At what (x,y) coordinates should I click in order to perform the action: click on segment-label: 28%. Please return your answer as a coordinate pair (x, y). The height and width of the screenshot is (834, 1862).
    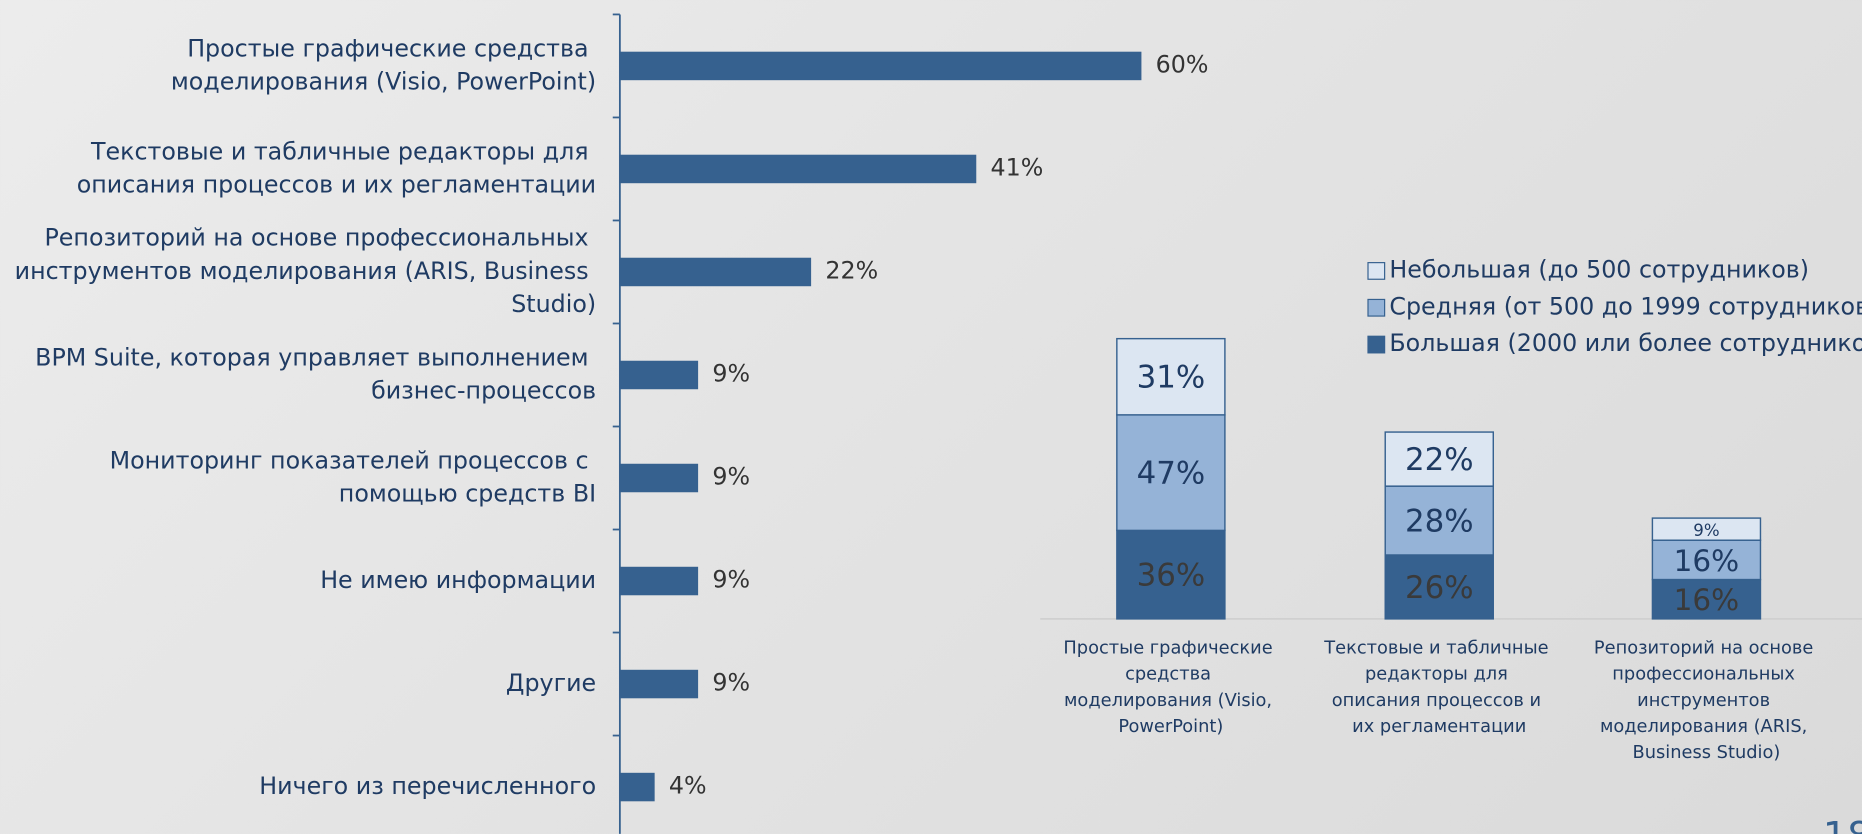
    Looking at the image, I should click on (1439, 521).